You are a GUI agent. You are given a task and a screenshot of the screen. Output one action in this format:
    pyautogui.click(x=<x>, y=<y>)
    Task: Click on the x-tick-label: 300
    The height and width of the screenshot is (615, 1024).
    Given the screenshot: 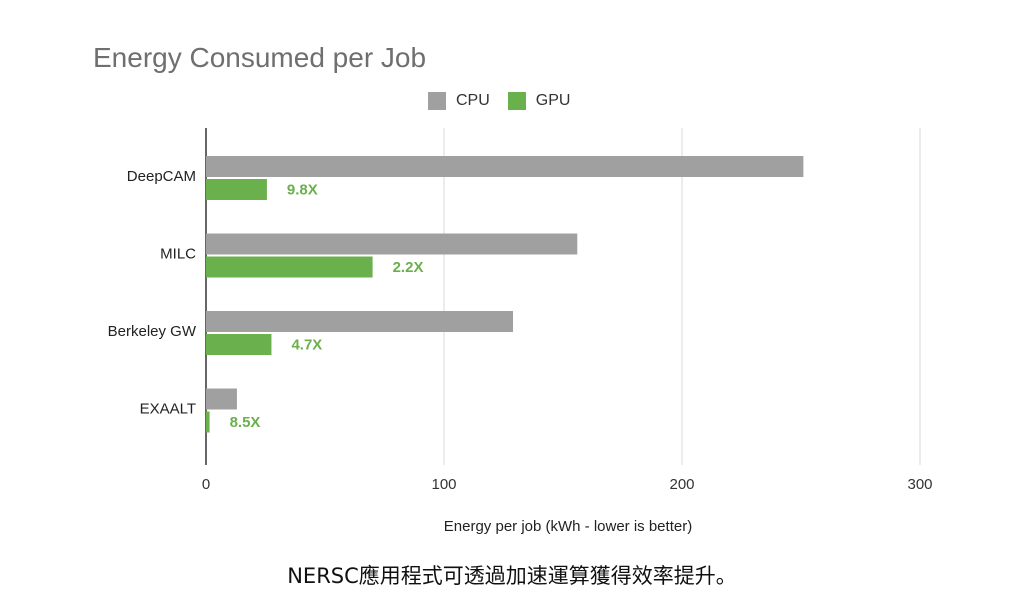 What is the action you would take?
    pyautogui.click(x=919, y=484)
    